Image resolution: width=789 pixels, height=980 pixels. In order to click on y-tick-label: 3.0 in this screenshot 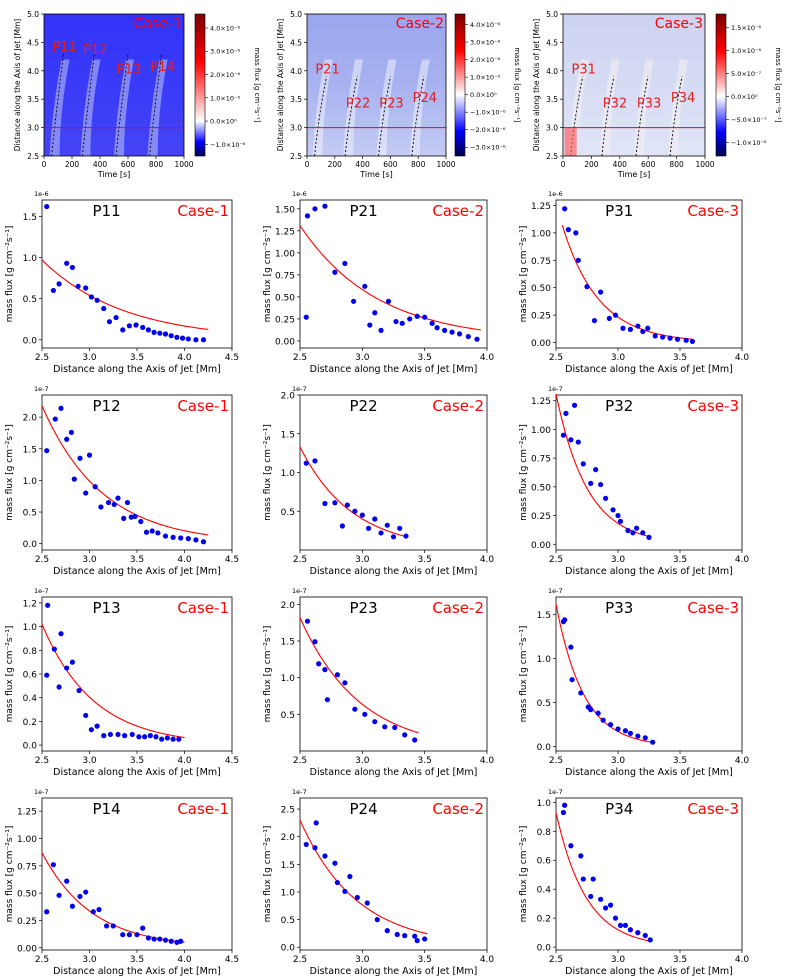, I will do `click(296, 128)`.